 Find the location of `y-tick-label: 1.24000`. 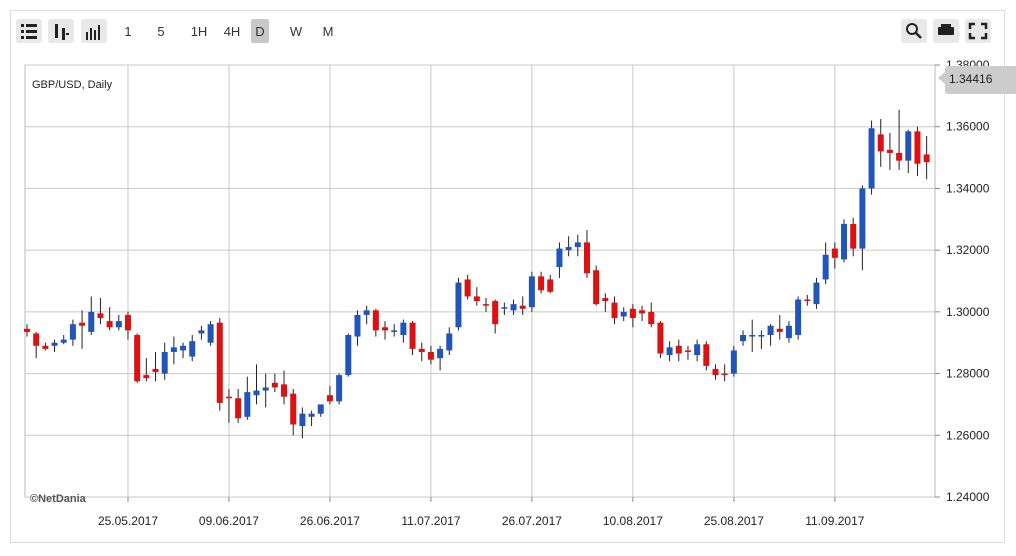

y-tick-label: 1.24000 is located at coordinates (968, 497).